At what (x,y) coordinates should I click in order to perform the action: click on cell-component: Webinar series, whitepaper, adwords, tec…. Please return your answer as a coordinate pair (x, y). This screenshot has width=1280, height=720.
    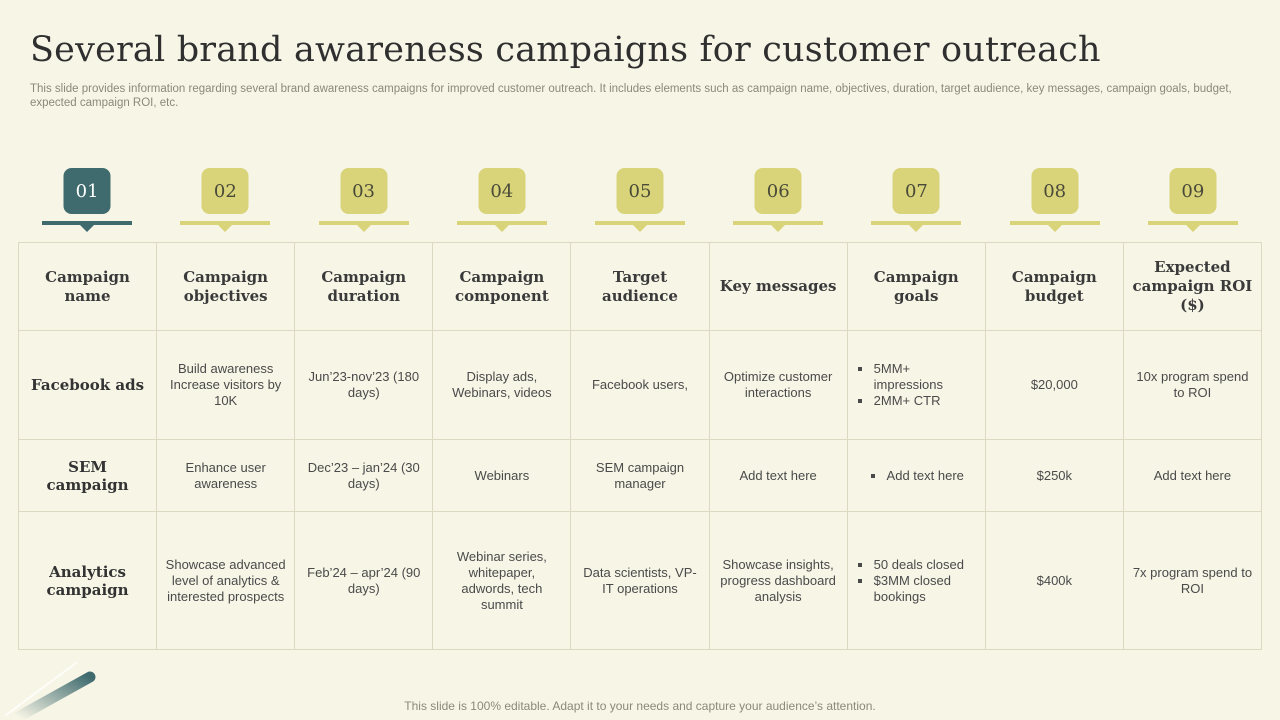
    Looking at the image, I should click on (502, 580).